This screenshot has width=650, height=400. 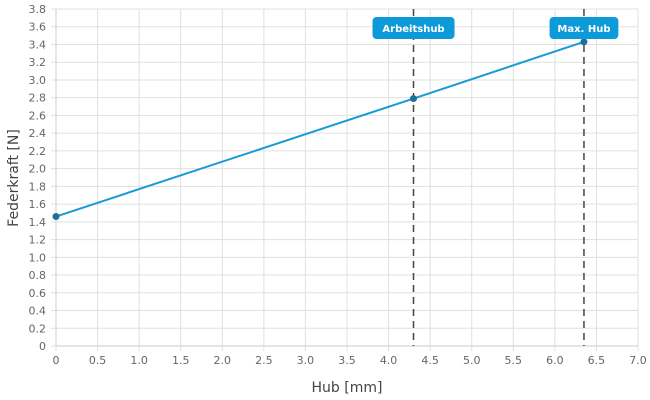 I want to click on y-tick-label: 2.4, so click(x=38, y=133).